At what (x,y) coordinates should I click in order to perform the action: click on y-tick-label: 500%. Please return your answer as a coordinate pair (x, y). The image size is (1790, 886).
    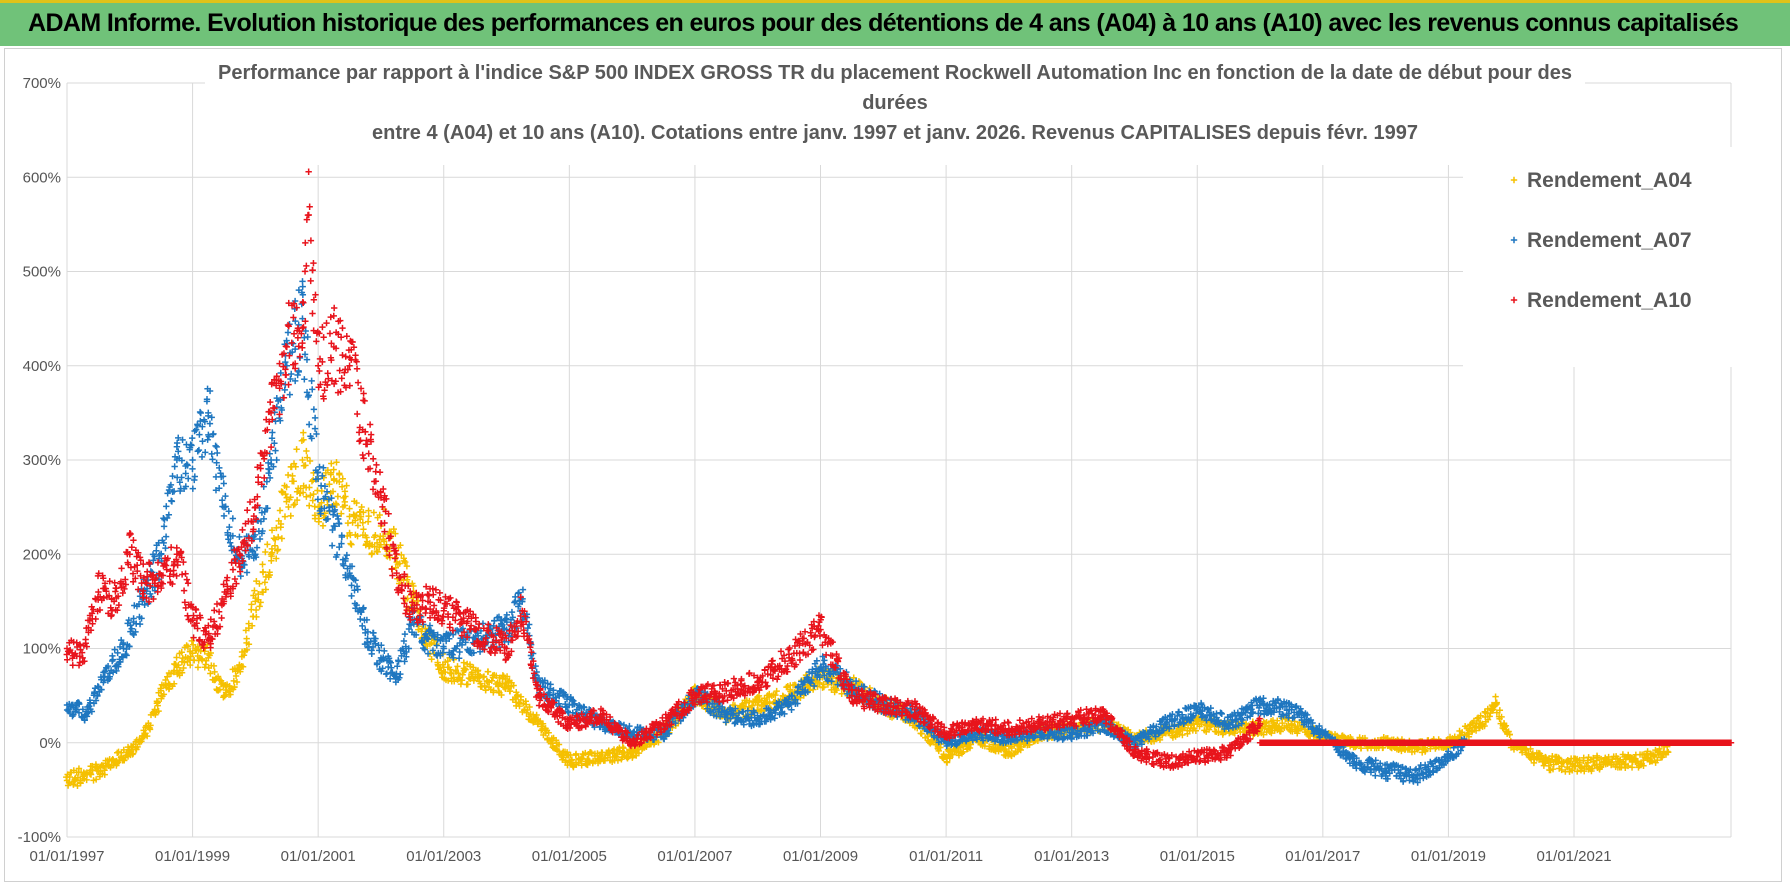
    Looking at the image, I should click on (42, 272).